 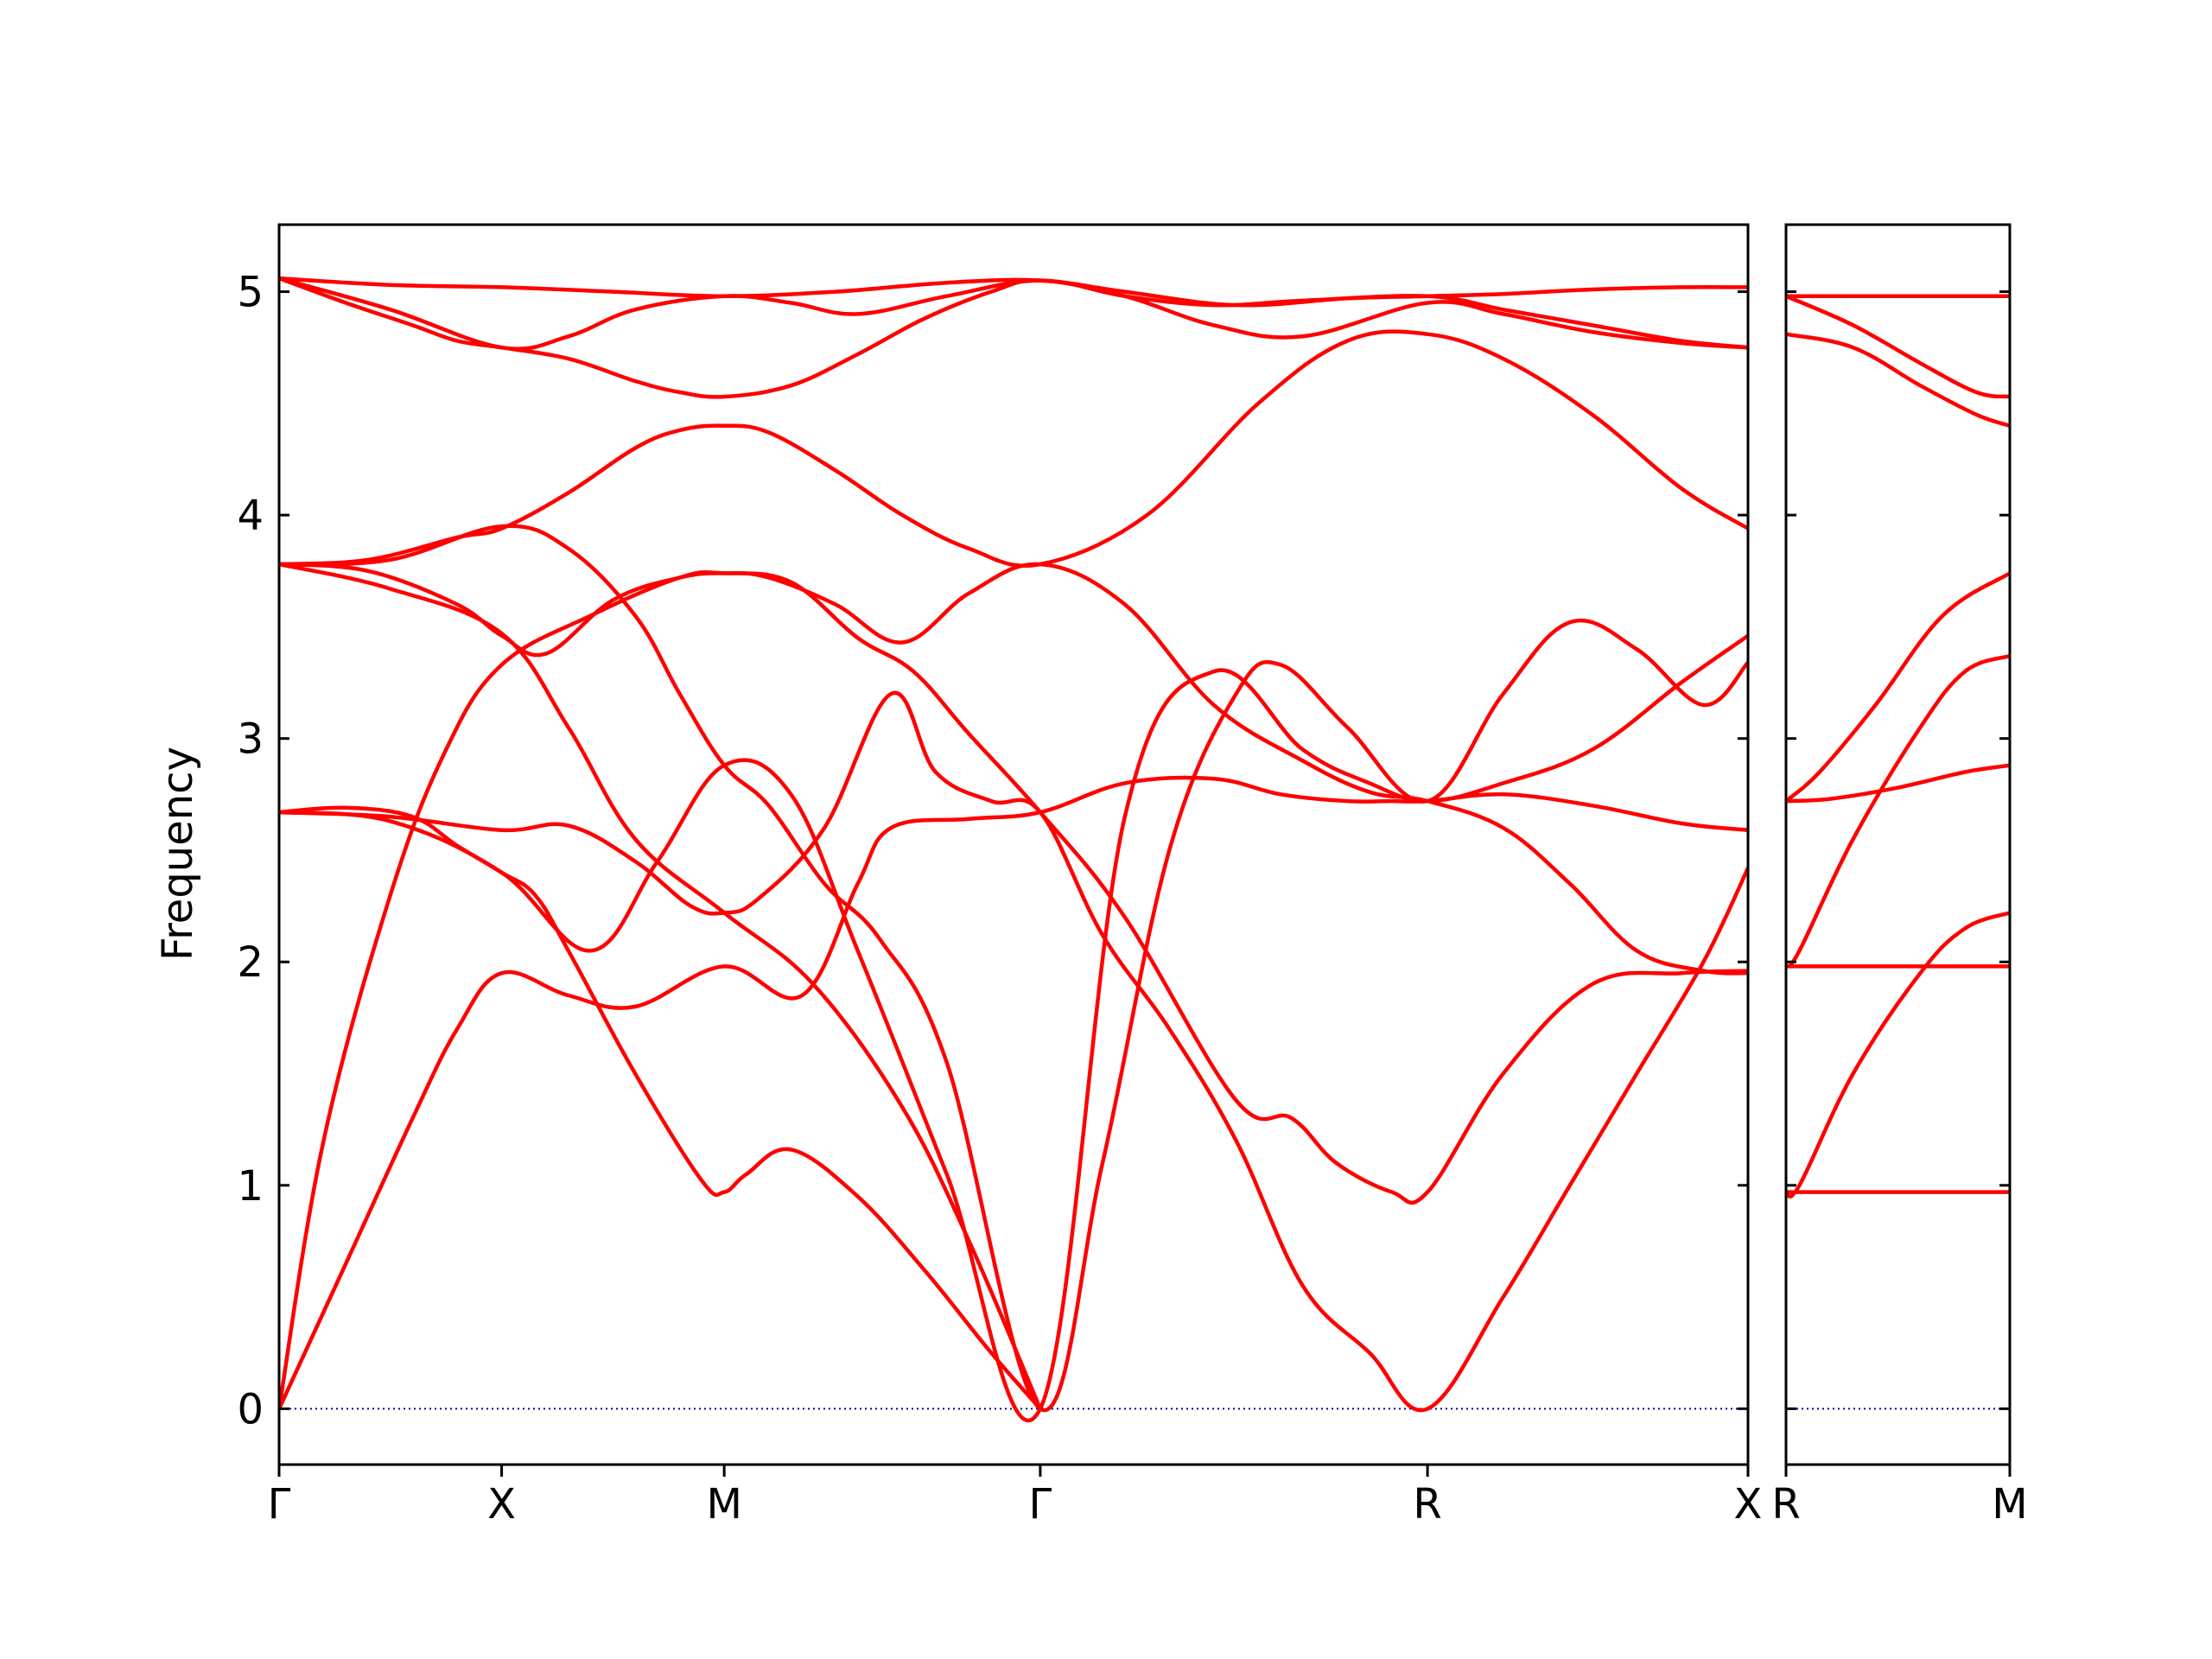 I want to click on y-tick-label: 2, so click(x=250, y=963).